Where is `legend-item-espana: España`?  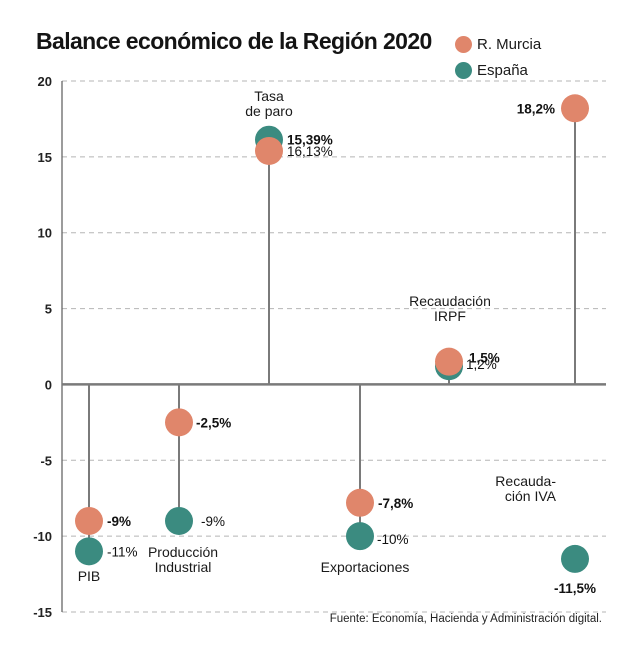 legend-item-espana: España is located at coordinates (498, 70).